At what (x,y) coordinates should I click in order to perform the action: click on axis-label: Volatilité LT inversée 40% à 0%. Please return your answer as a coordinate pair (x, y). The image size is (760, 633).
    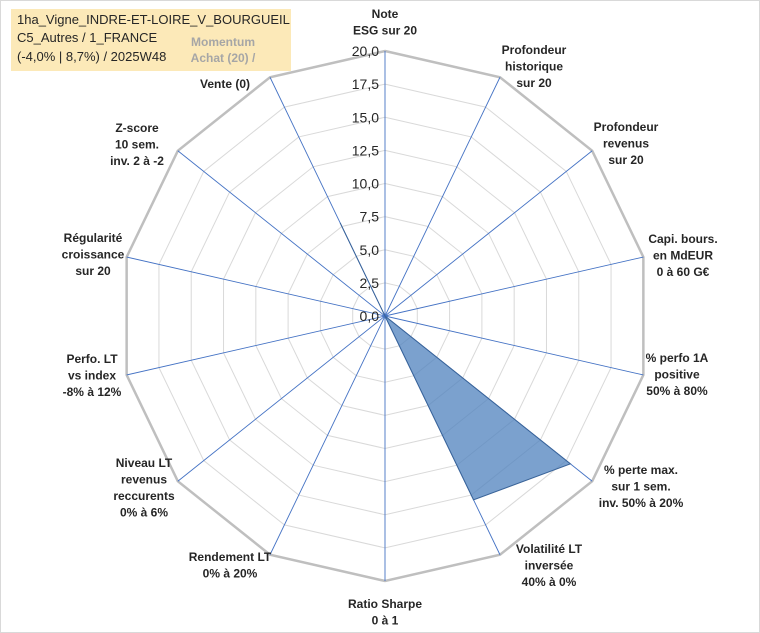
    Looking at the image, I should click on (549, 565).